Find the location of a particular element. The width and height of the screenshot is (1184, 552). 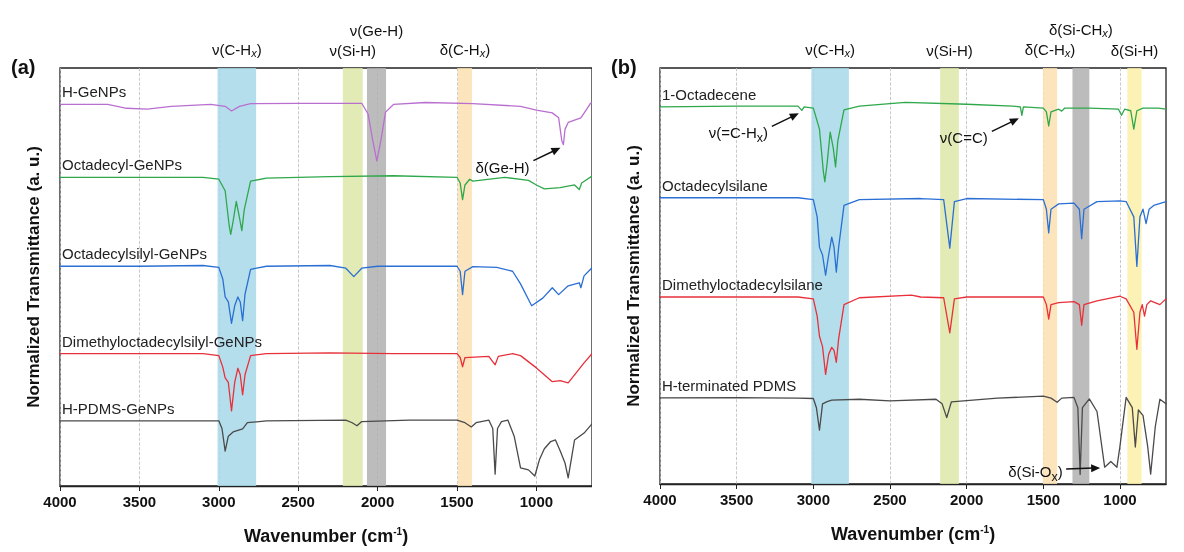

series-label: H-PDMS-GeNPs is located at coordinates (118, 408).